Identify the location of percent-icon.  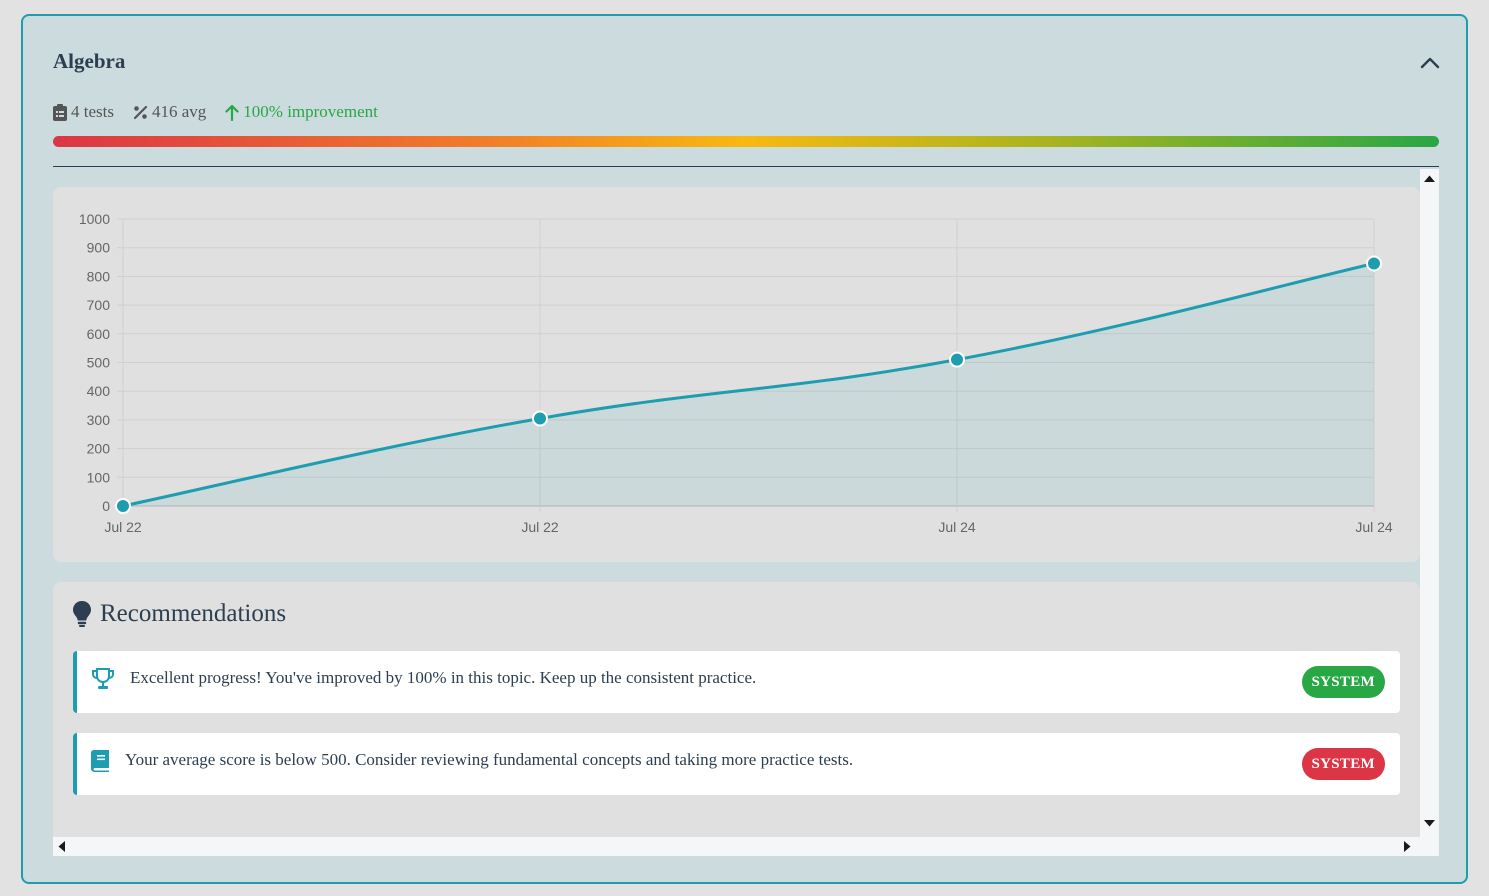
(140, 112).